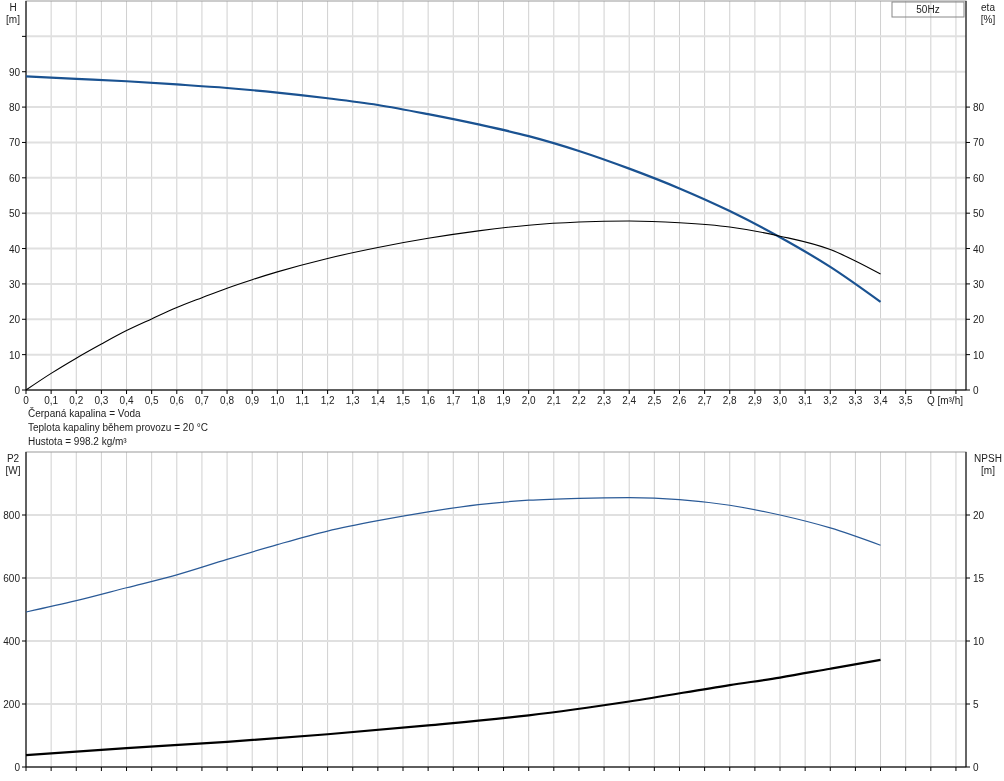 This screenshot has height=781, width=1004. What do you see at coordinates (14, 143) in the screenshot?
I see `y-tick-label: 70` at bounding box center [14, 143].